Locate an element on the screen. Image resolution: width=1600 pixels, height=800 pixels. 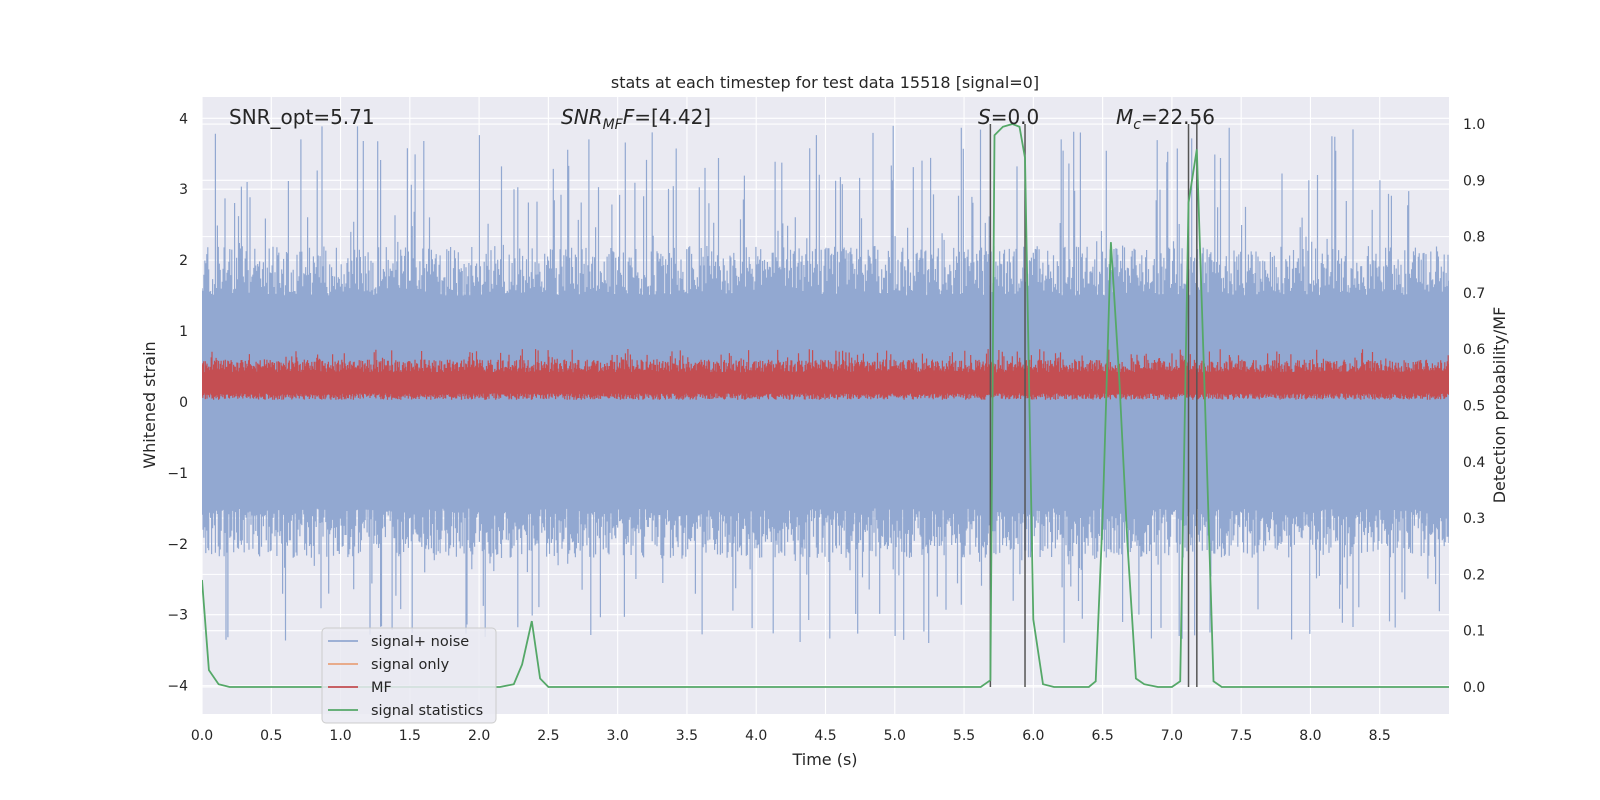
legend-label-signal-only: signal only is located at coordinates (410, 665).